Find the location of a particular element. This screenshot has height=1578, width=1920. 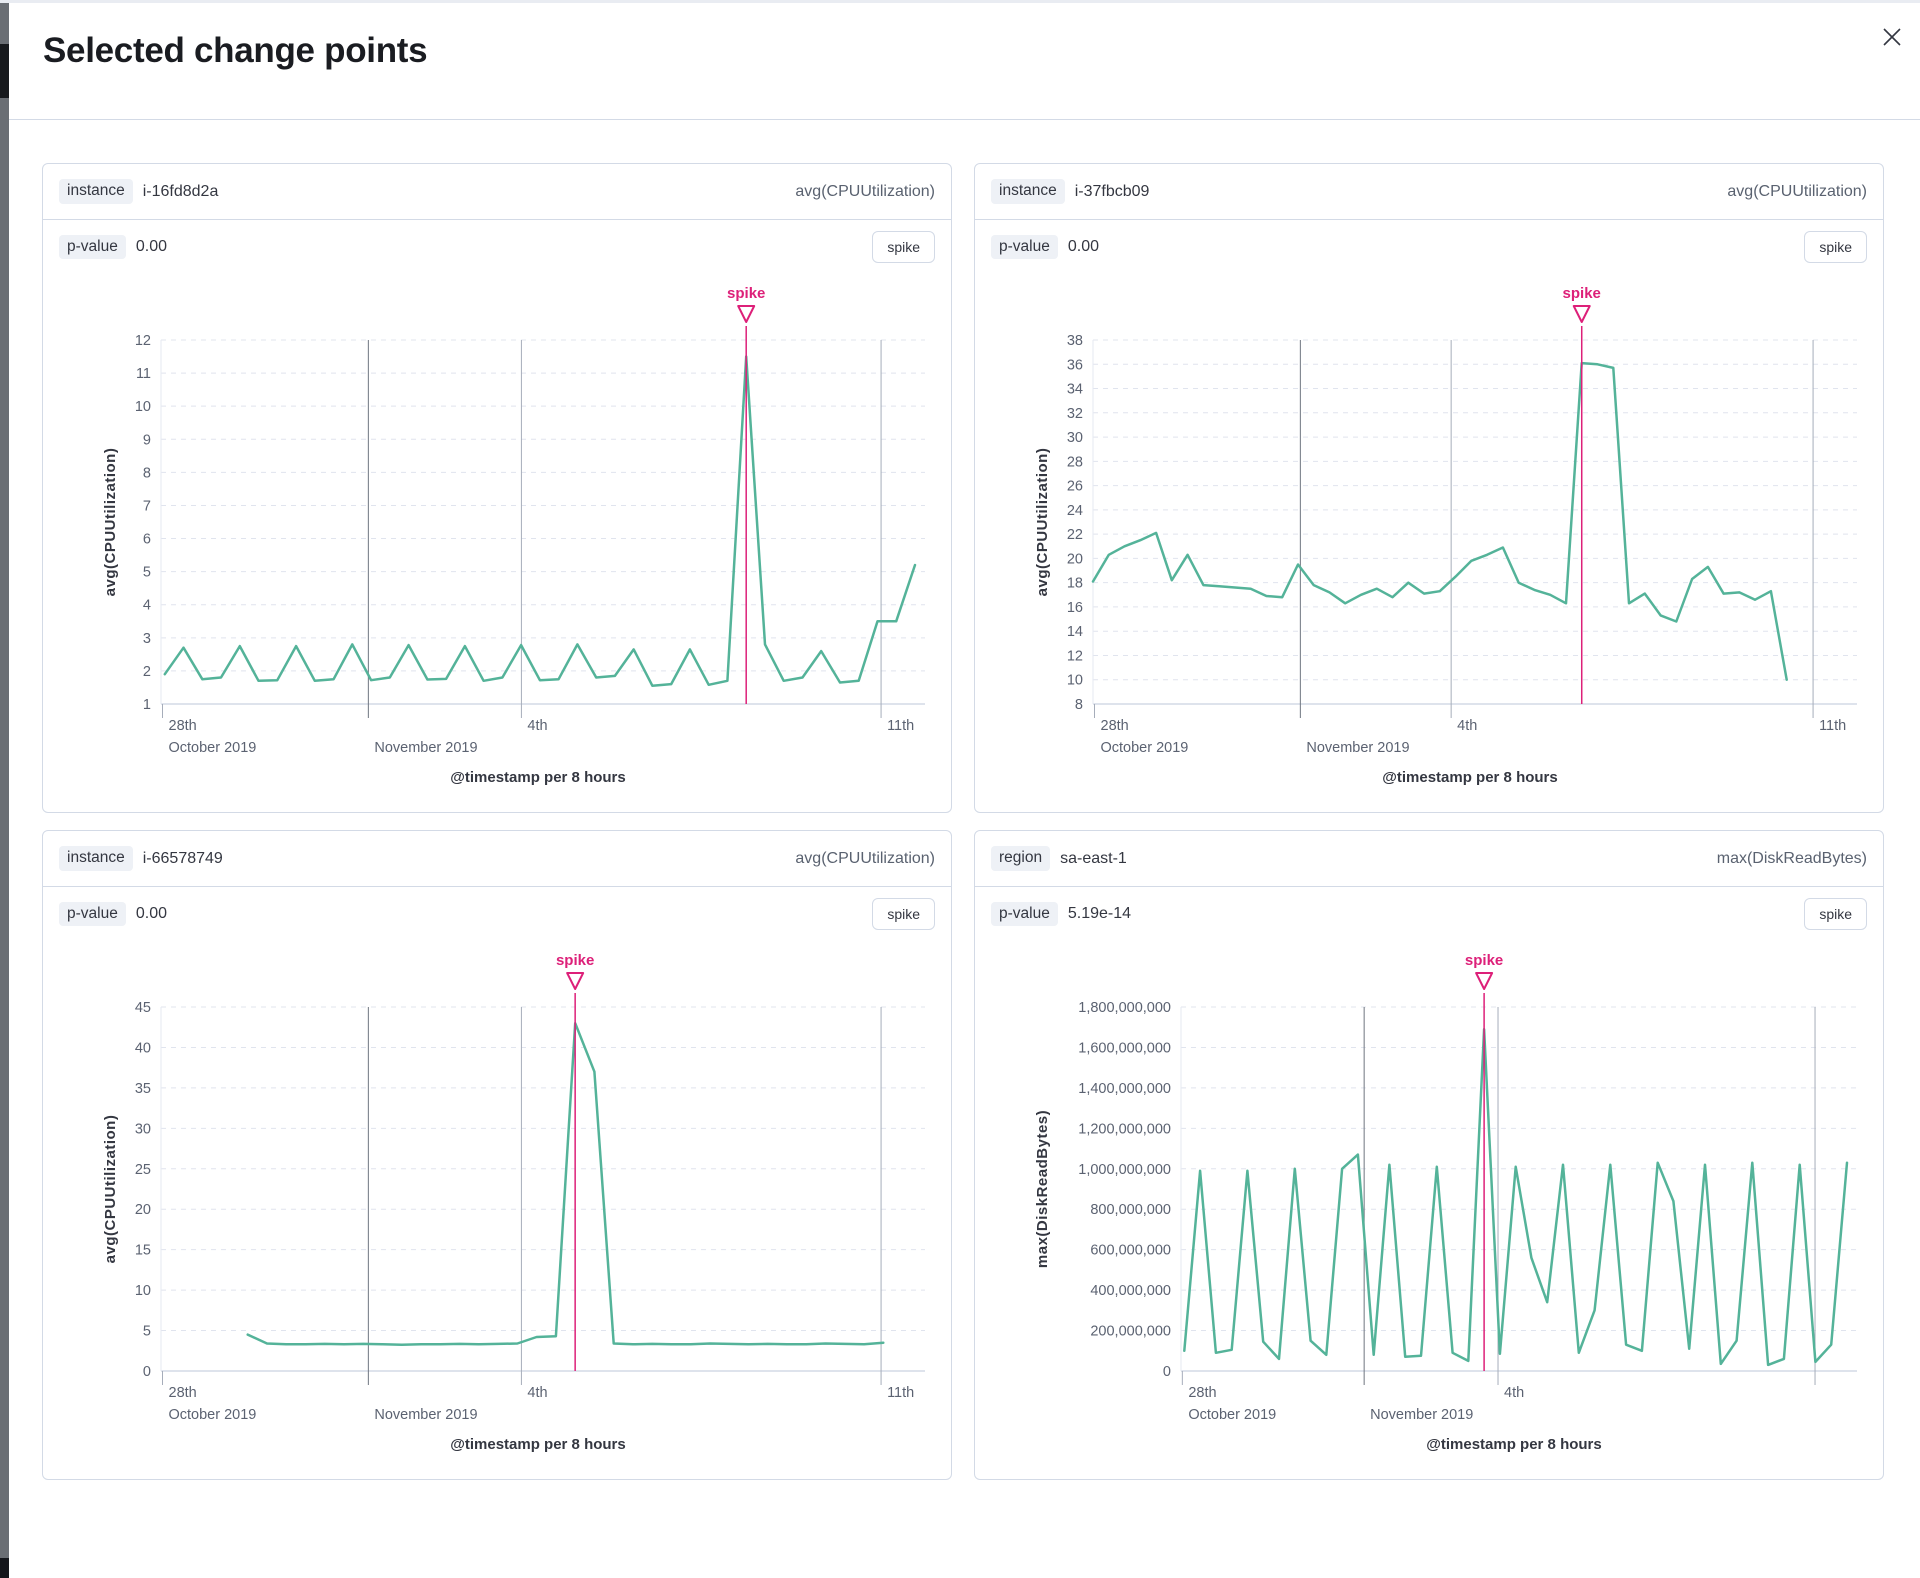

close-icon is located at coordinates (1892, 37).